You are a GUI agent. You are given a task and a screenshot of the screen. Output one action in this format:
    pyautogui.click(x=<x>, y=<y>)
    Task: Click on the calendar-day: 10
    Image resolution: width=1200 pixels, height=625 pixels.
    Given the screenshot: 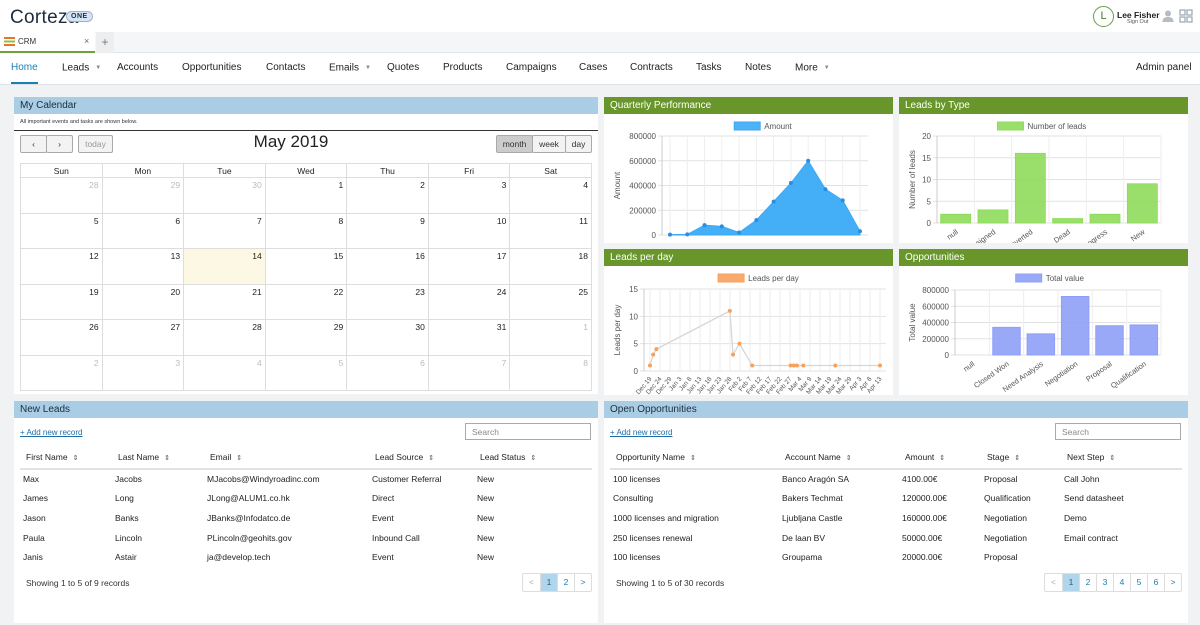 What is the action you would take?
    pyautogui.click(x=469, y=230)
    